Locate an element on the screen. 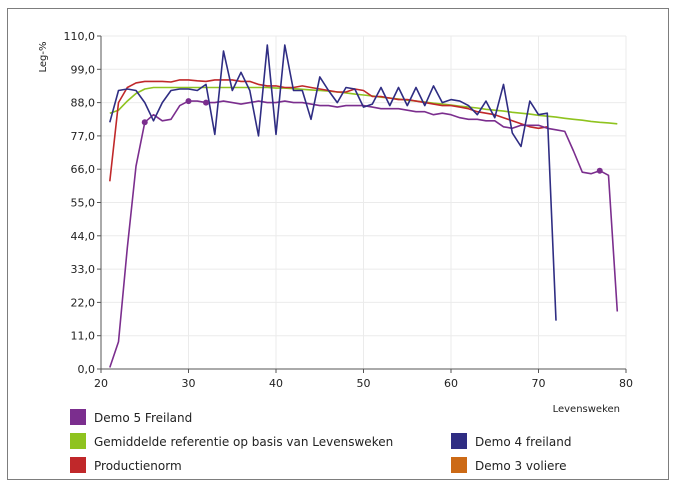  y-tick-label: 110,0 is located at coordinates (80, 36).